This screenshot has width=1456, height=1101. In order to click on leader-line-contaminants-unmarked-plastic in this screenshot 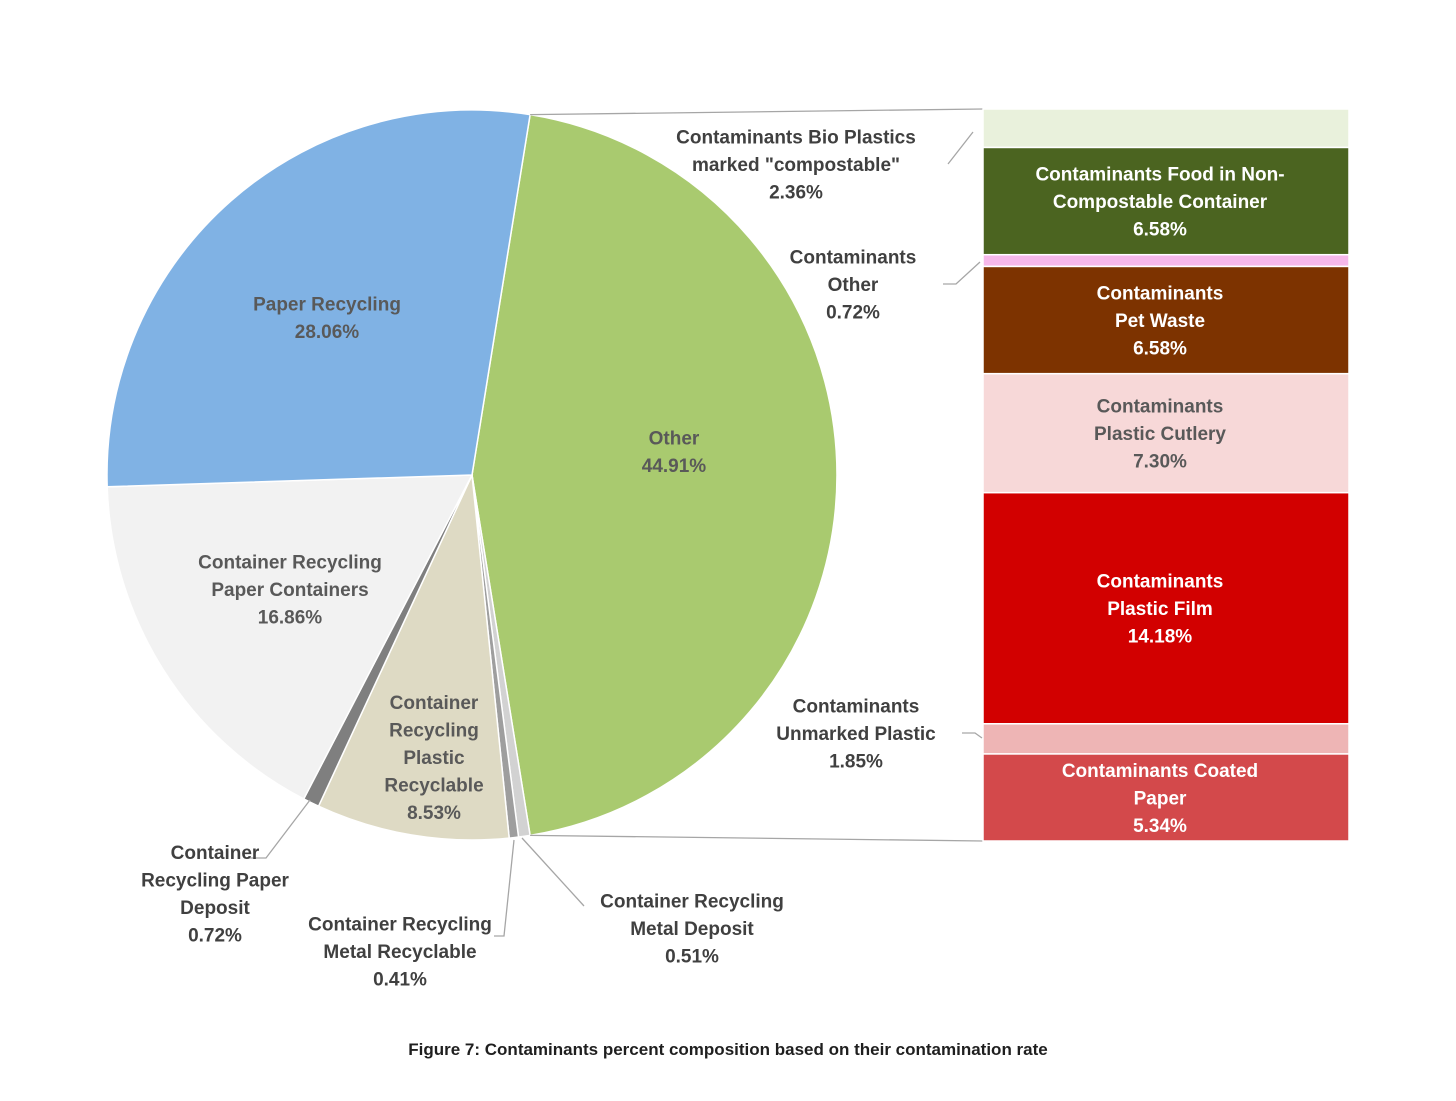, I will do `click(972, 735)`.